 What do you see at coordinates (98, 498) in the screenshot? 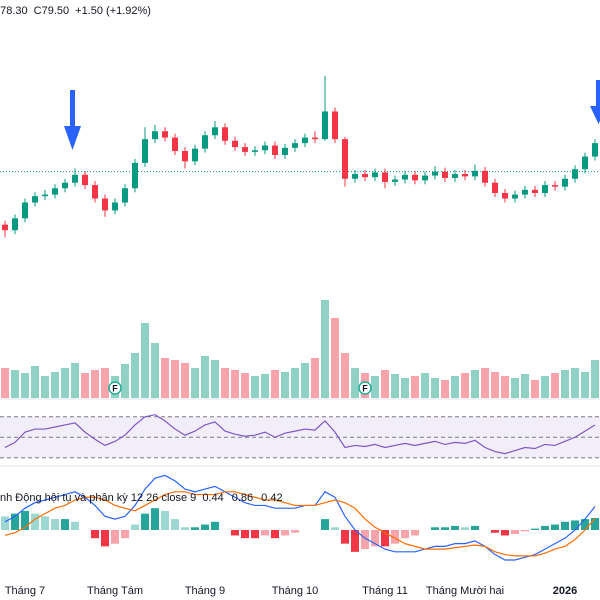
I see `indicator-title: nh Động hội tụ và phân kỳ 12 26 close 9` at bounding box center [98, 498].